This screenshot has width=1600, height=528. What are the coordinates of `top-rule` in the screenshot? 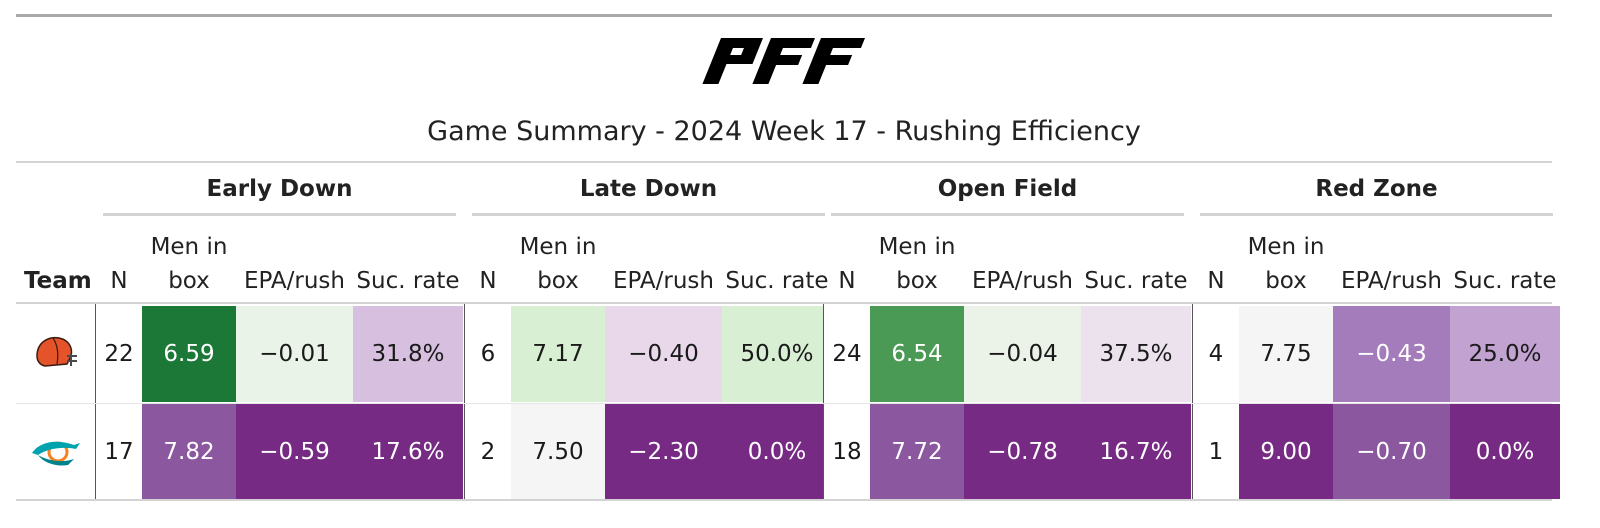 It's located at (784, 15).